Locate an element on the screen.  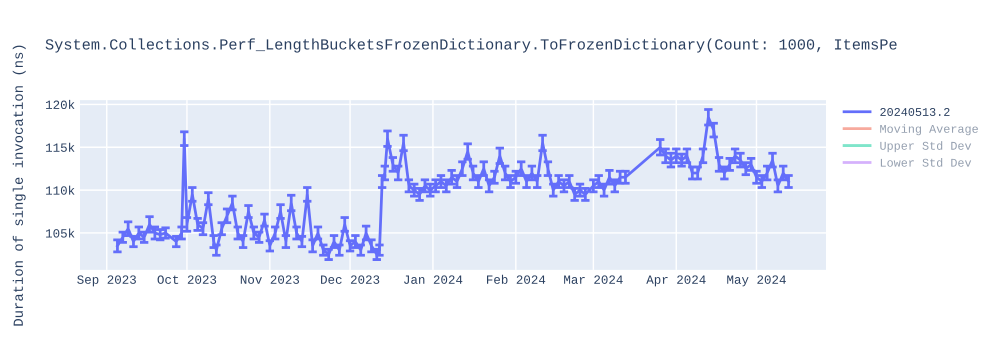
x-tick-label: Sep 2023 is located at coordinates (106, 280).